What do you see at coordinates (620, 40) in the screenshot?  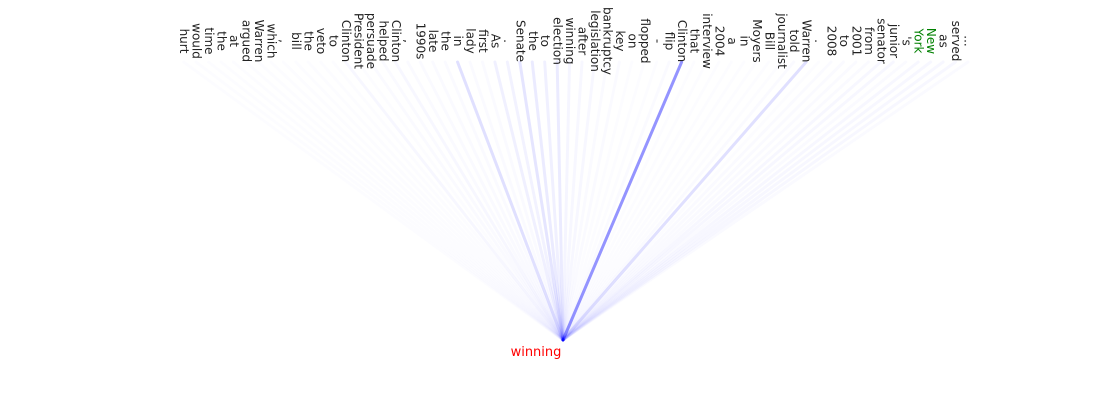 I see `token: key` at bounding box center [620, 40].